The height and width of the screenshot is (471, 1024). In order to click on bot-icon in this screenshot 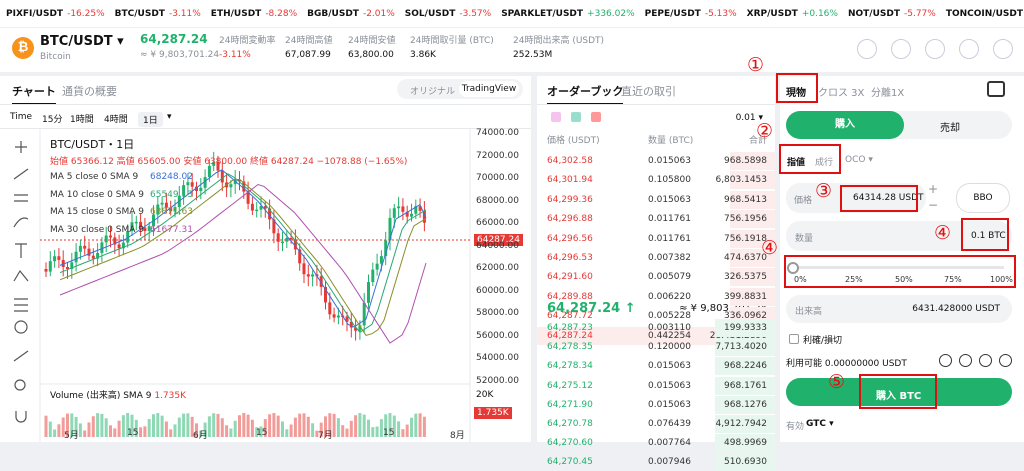, I will do `click(996, 89)`.